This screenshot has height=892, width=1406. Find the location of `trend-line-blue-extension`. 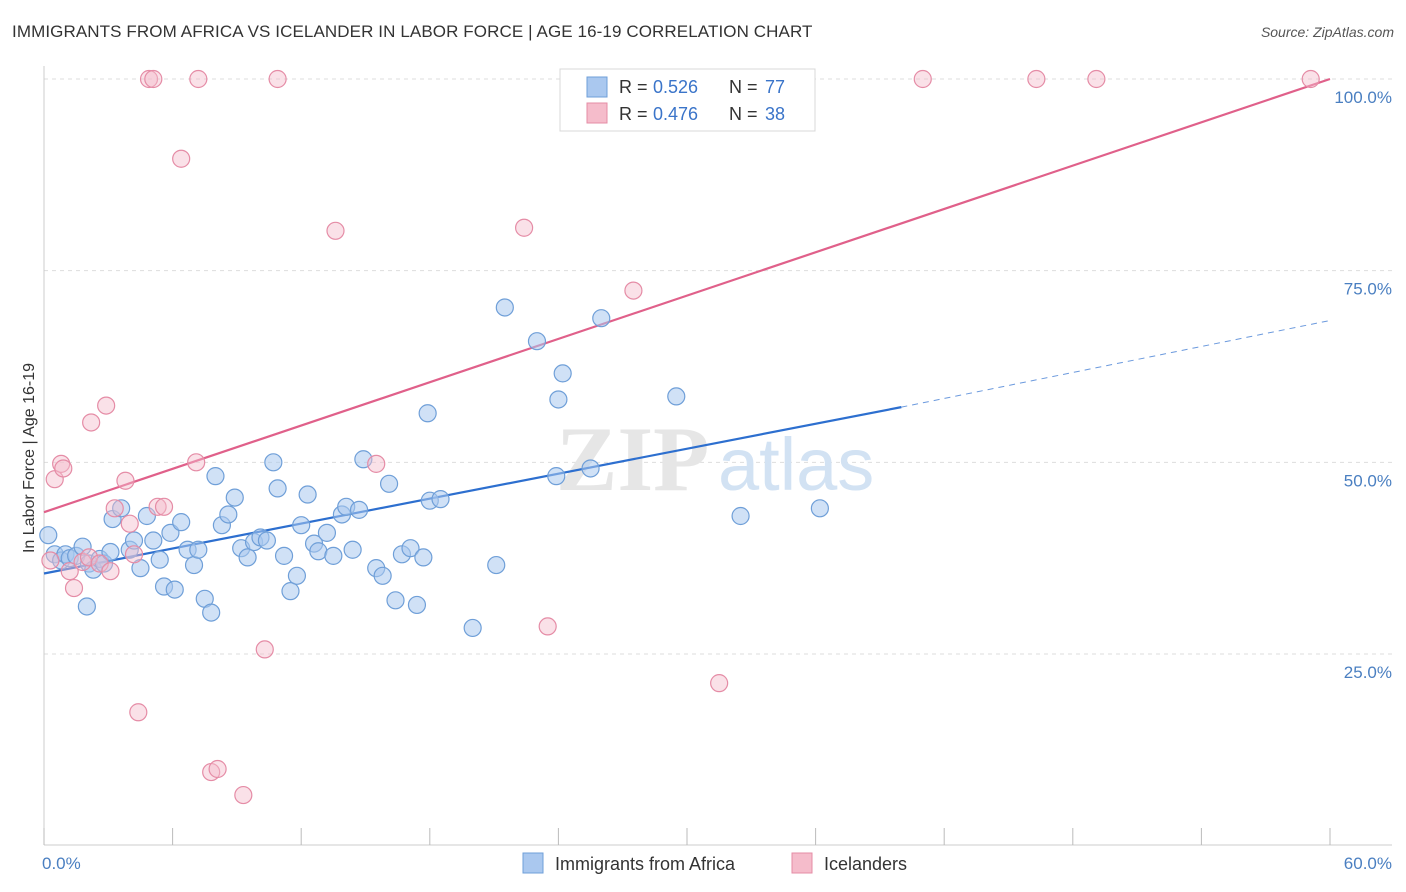

trend-line-blue-extension is located at coordinates (1116, 364).